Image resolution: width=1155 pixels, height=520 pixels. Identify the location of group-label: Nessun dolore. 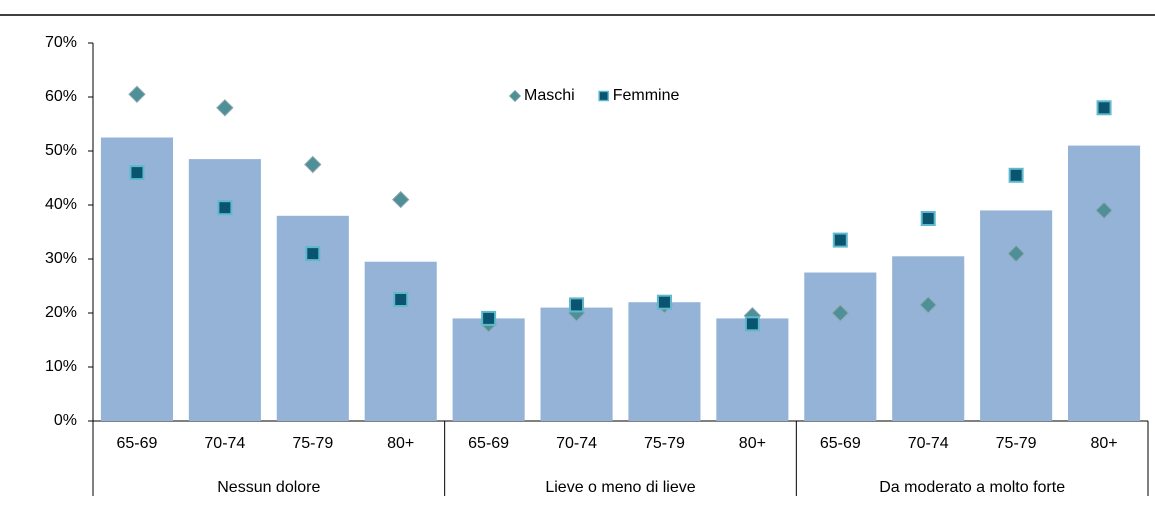
(268, 487).